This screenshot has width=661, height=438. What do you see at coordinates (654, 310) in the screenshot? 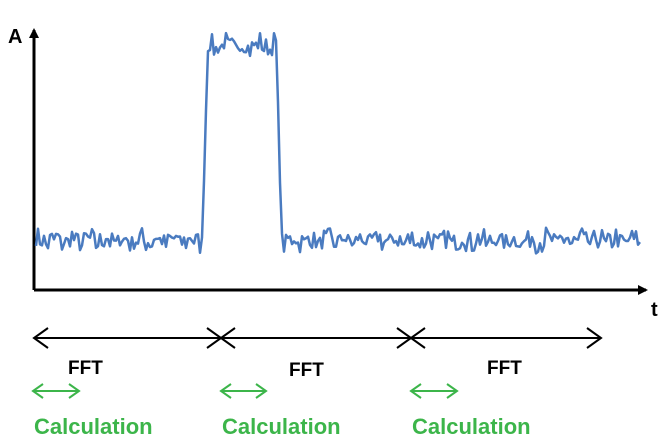
I see `x-axis-label: t` at bounding box center [654, 310].